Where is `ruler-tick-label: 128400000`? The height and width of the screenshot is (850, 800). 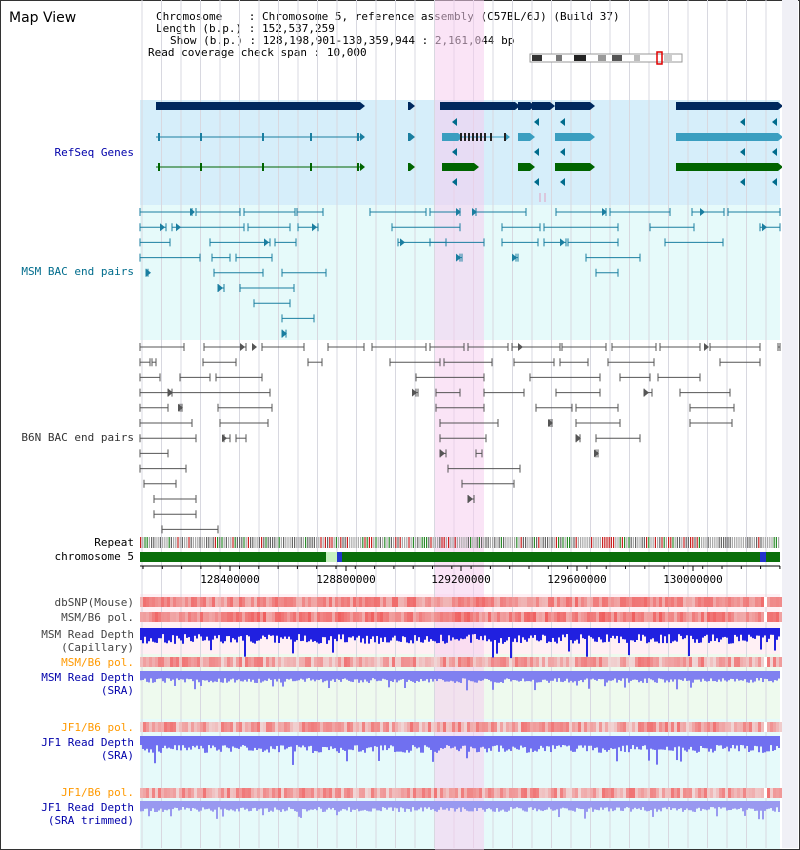
ruler-tick-label: 128400000 is located at coordinates (230, 579).